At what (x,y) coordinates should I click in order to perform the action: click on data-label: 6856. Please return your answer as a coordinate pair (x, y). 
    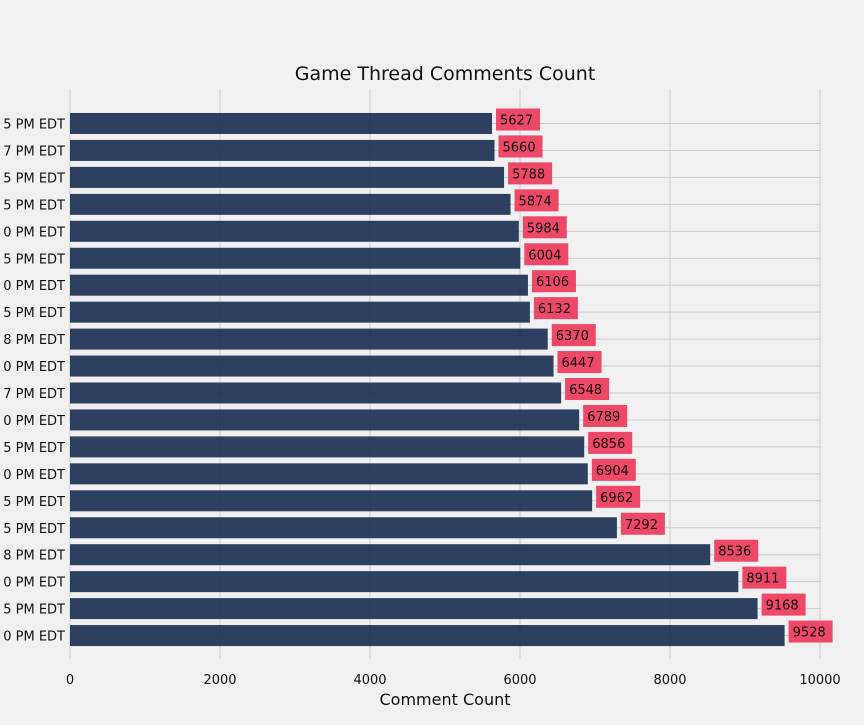
    Looking at the image, I should click on (608, 444).